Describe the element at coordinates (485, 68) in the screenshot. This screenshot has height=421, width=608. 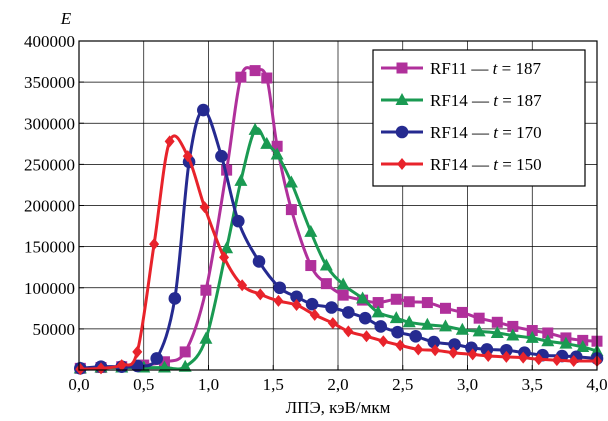
I see `legend-label: RF11 — t = 187` at that location.